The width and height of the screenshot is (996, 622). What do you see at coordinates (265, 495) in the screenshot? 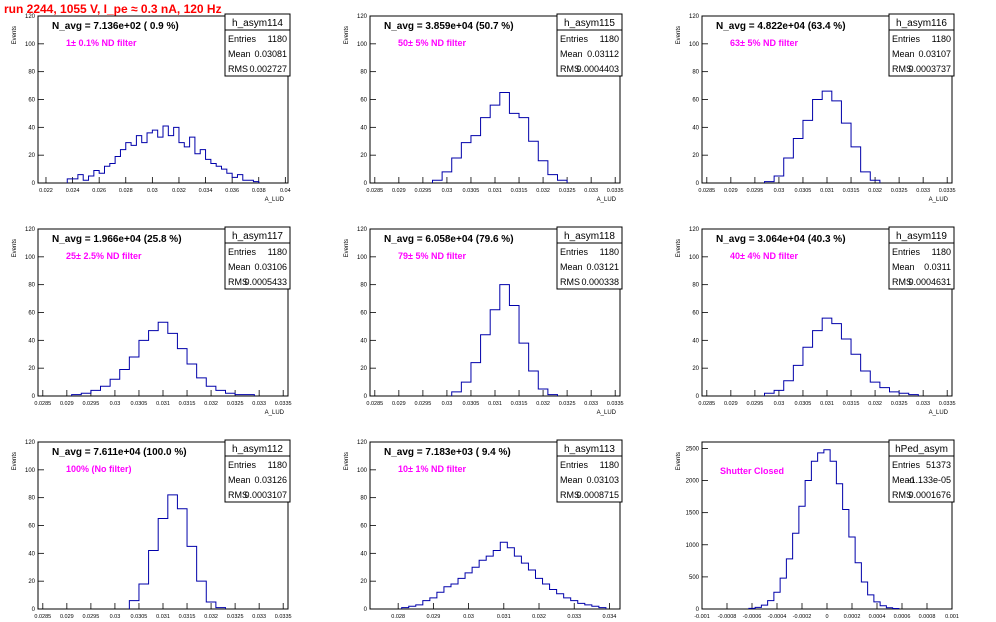
I see `stat-value: 0.0003107` at bounding box center [265, 495].